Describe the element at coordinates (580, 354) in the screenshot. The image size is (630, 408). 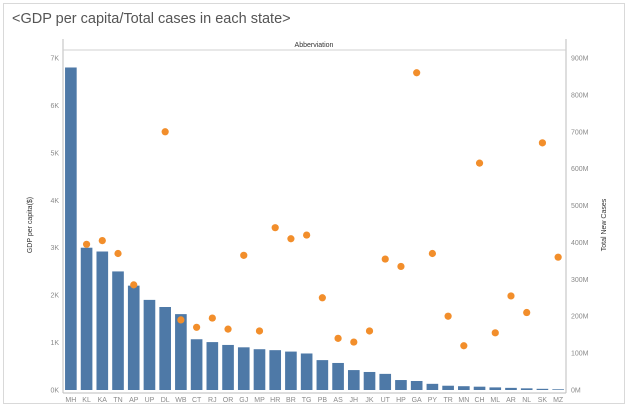
I see `y2-tick-label: 100M` at that location.